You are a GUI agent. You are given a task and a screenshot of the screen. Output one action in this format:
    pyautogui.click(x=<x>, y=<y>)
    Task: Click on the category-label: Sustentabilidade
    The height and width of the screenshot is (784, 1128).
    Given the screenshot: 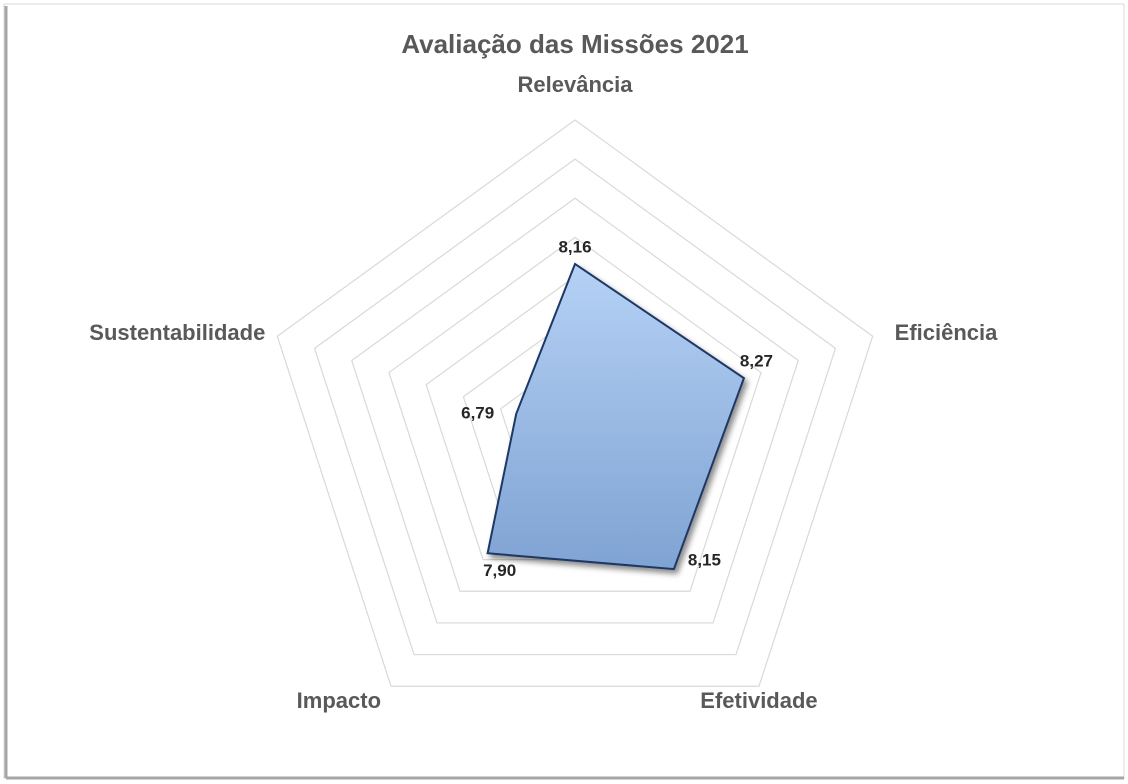 What is the action you would take?
    pyautogui.click(x=177, y=332)
    